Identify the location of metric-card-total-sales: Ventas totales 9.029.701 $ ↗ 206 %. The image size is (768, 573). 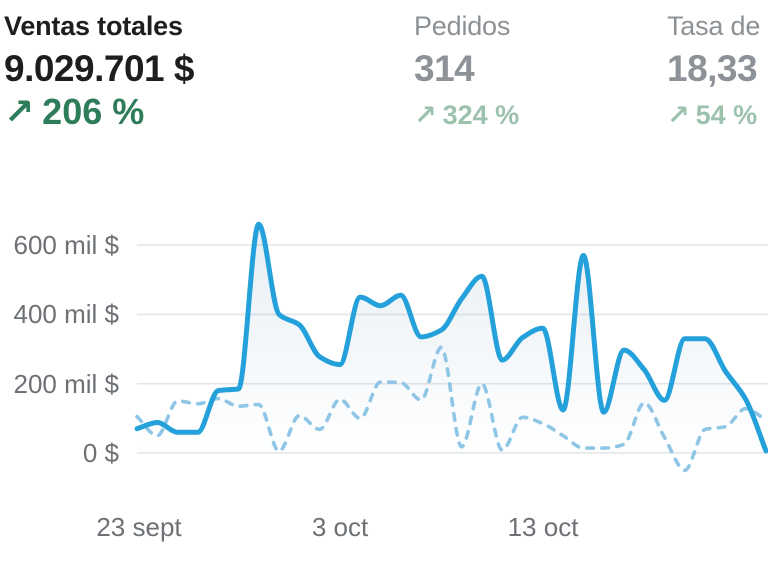
(99, 71).